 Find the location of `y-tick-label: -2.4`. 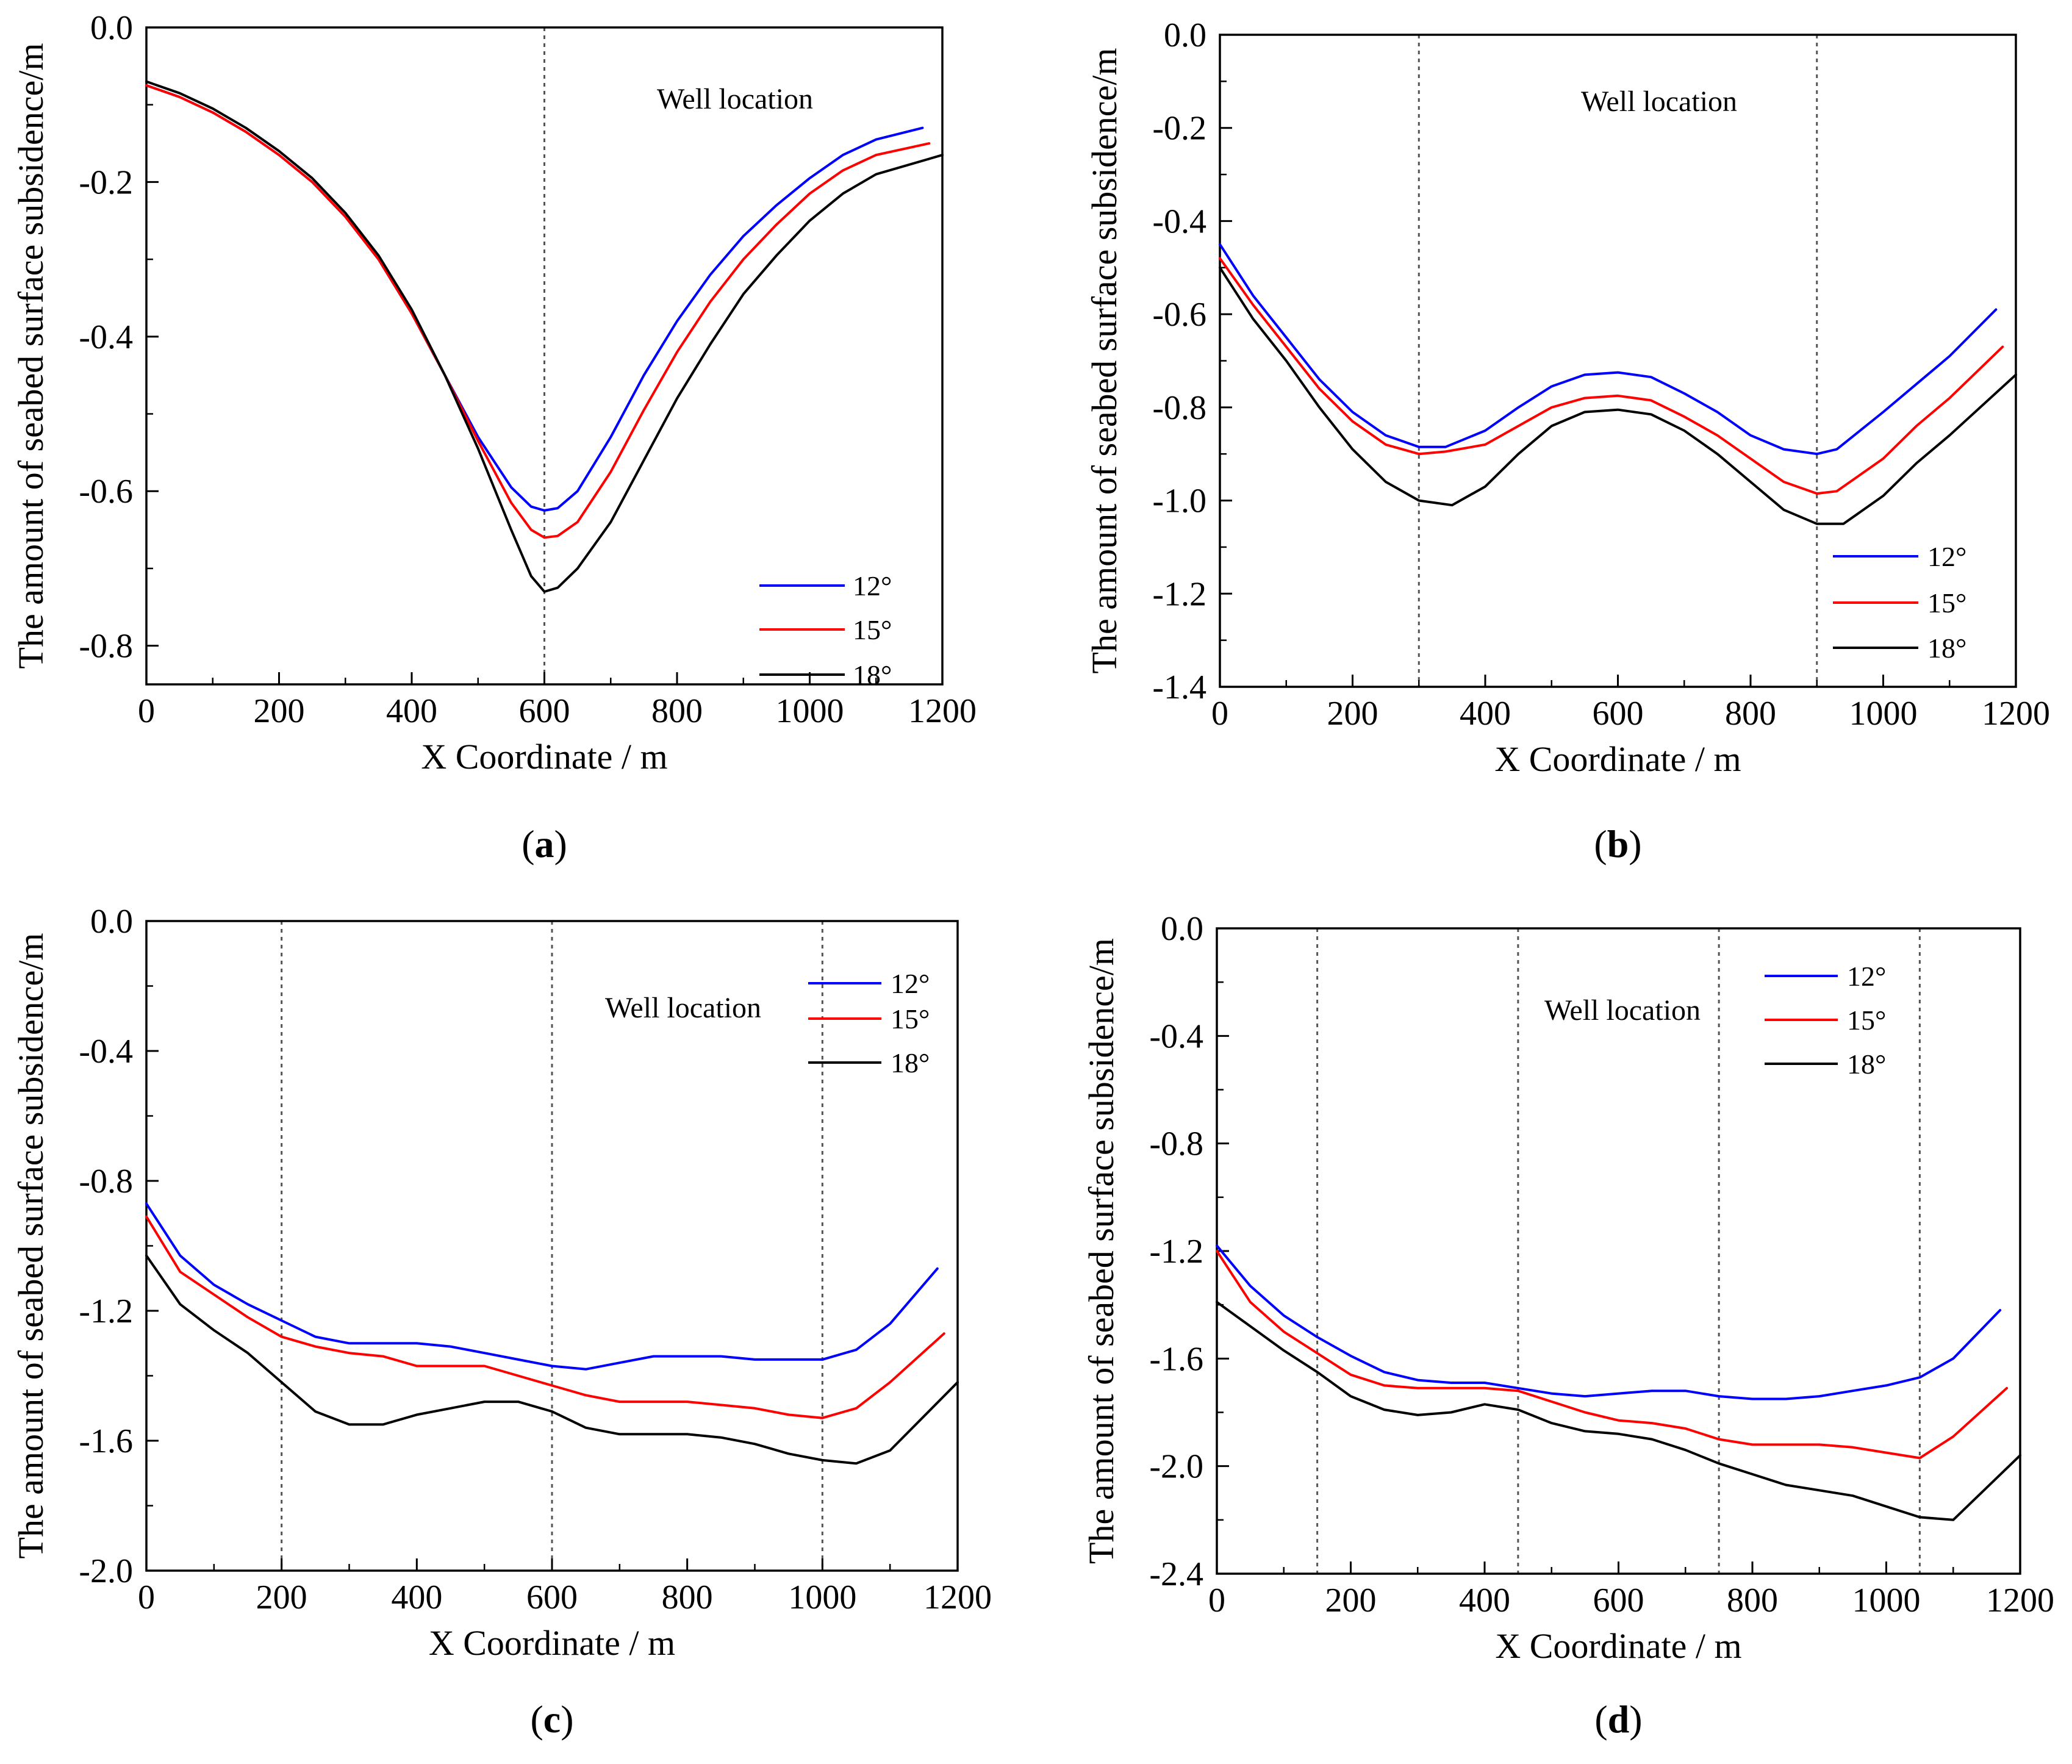

y-tick-label: -2.4 is located at coordinates (1176, 1574).